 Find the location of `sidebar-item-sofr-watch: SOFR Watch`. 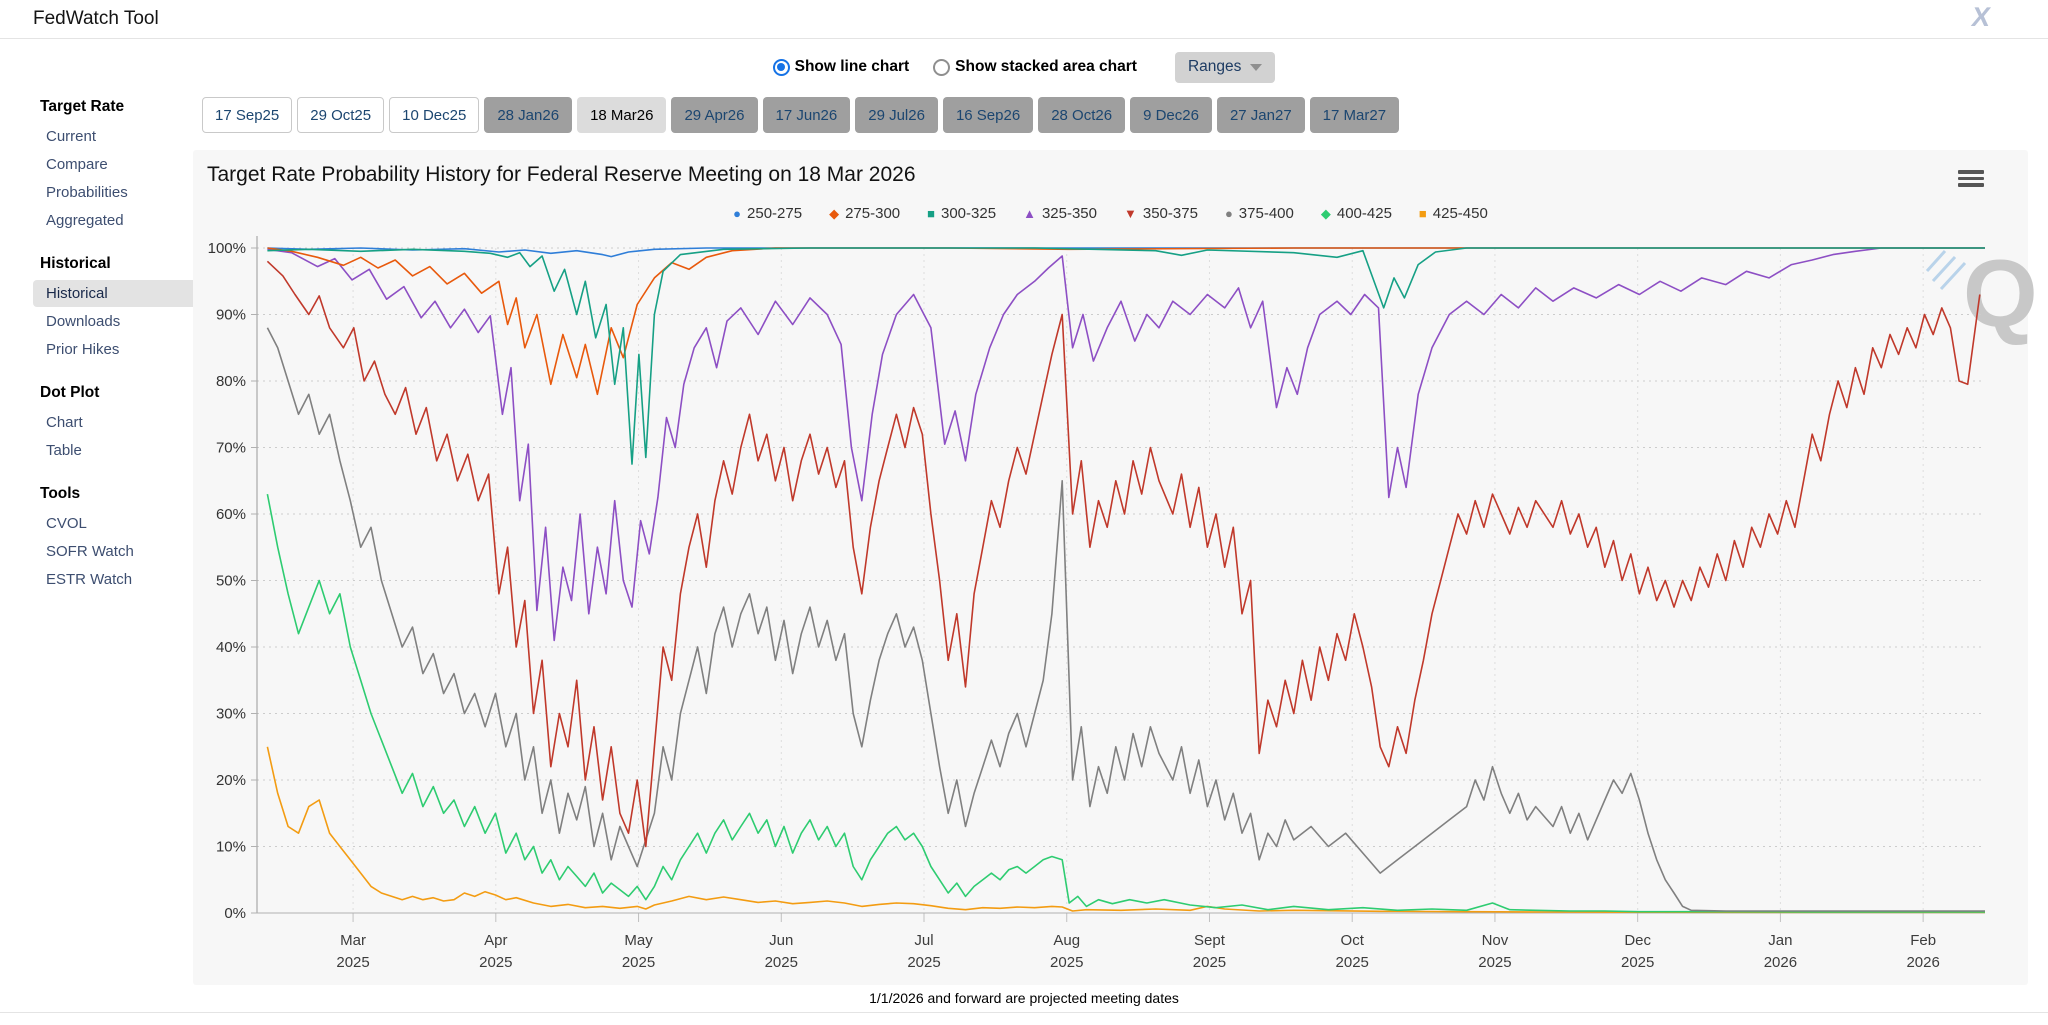

sidebar-item-sofr-watch: SOFR Watch is located at coordinates (90, 551).